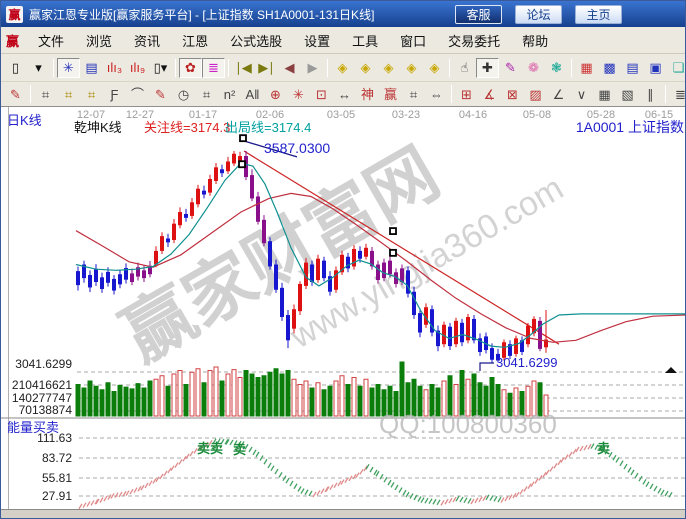 Image resolution: width=686 pixels, height=519 pixels. What do you see at coordinates (99, 41) in the screenshot?
I see `menu-item-1: 浏览` at bounding box center [99, 41].